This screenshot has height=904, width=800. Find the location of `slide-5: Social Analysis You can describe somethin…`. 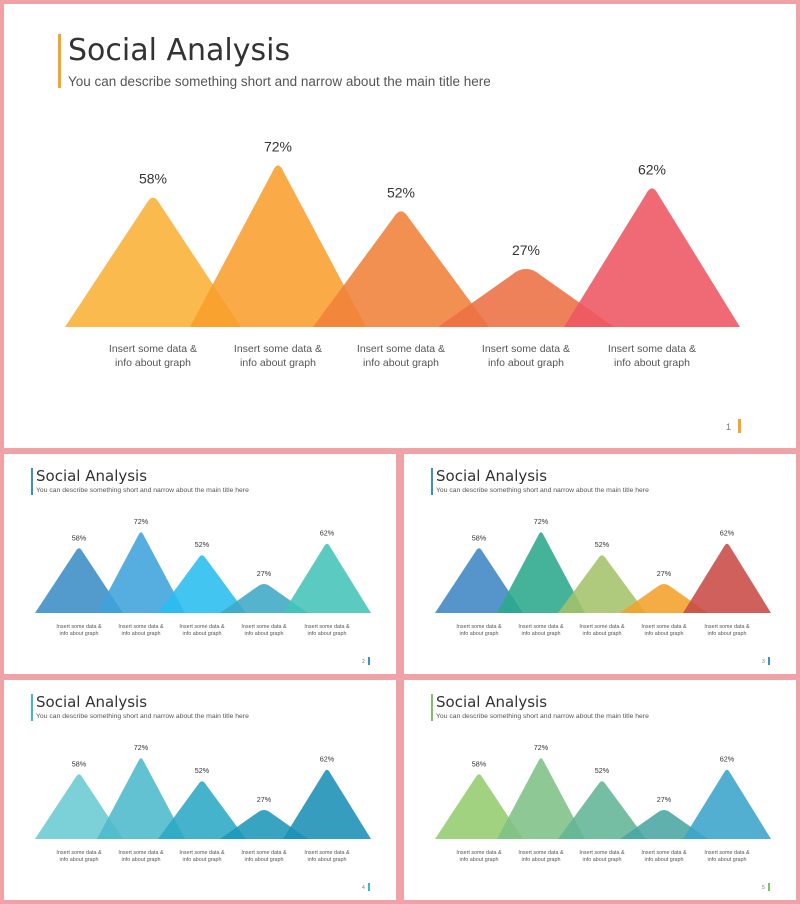

slide-5: Social Analysis You can describe somethin… is located at coordinates (600, 790).